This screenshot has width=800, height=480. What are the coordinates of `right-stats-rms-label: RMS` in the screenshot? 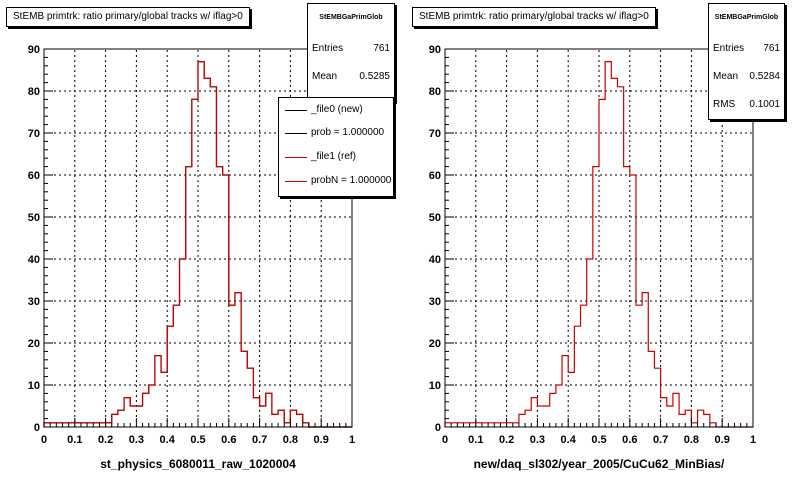 It's located at (724, 104).